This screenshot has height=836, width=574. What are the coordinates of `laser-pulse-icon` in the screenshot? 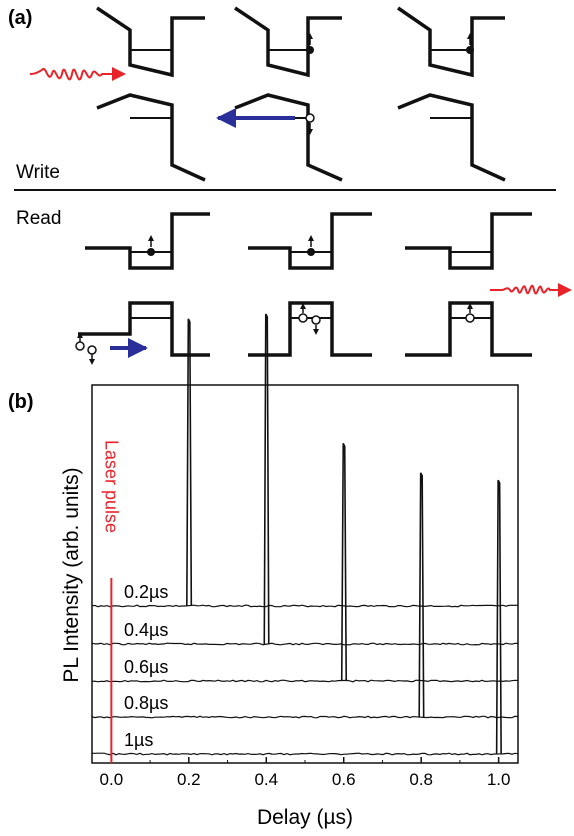 It's located at (77, 74).